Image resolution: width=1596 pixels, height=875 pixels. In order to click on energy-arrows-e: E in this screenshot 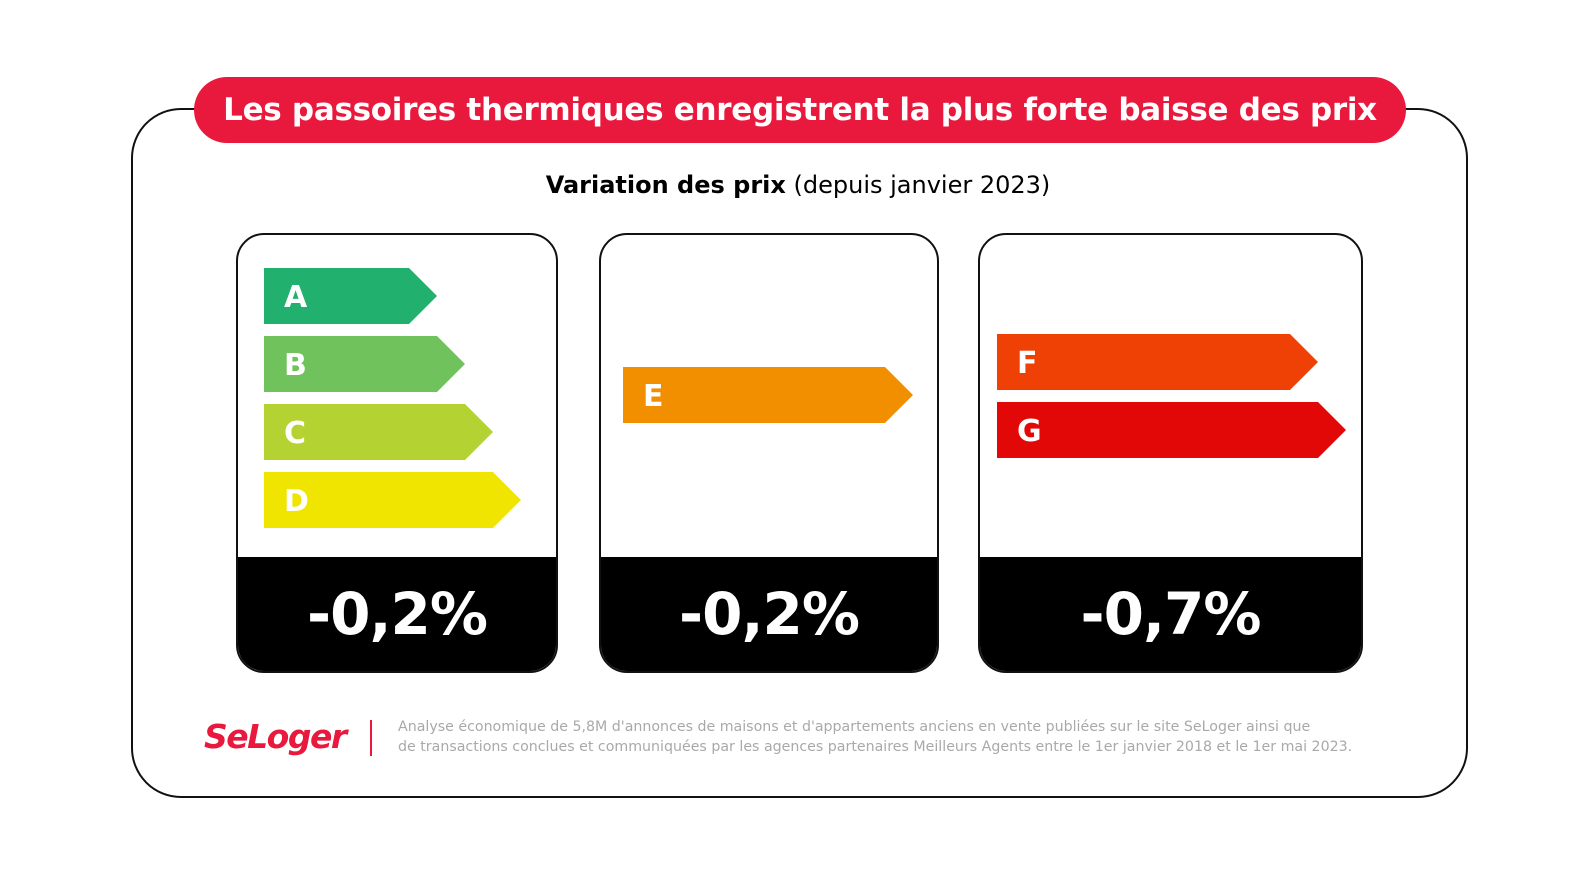, I will do `click(768, 395)`.